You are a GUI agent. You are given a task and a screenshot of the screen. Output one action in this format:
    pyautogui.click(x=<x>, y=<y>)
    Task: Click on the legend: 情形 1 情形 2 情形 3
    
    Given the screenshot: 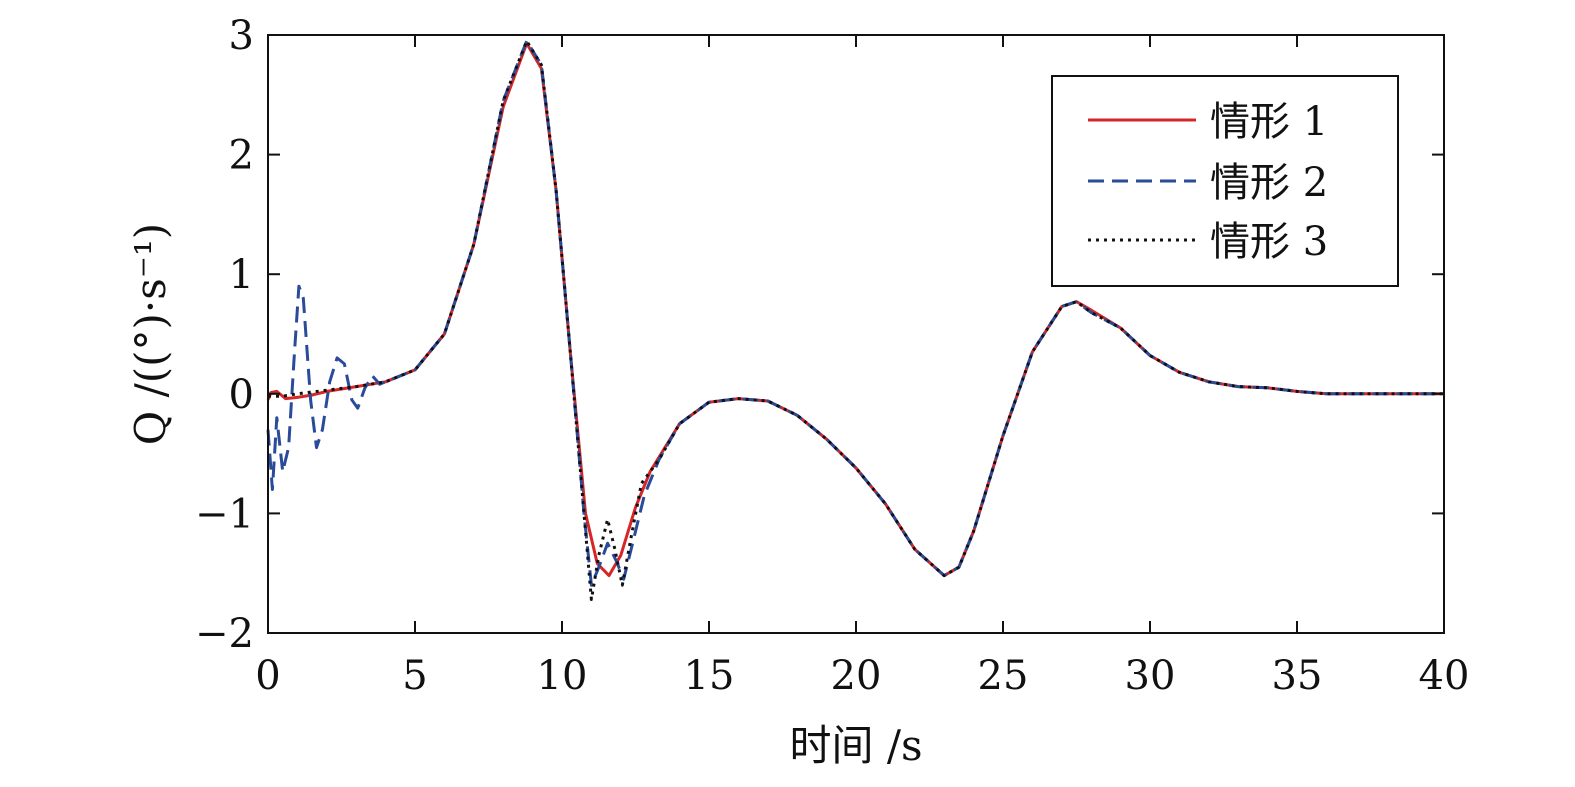 What is the action you would take?
    pyautogui.click(x=1225, y=181)
    